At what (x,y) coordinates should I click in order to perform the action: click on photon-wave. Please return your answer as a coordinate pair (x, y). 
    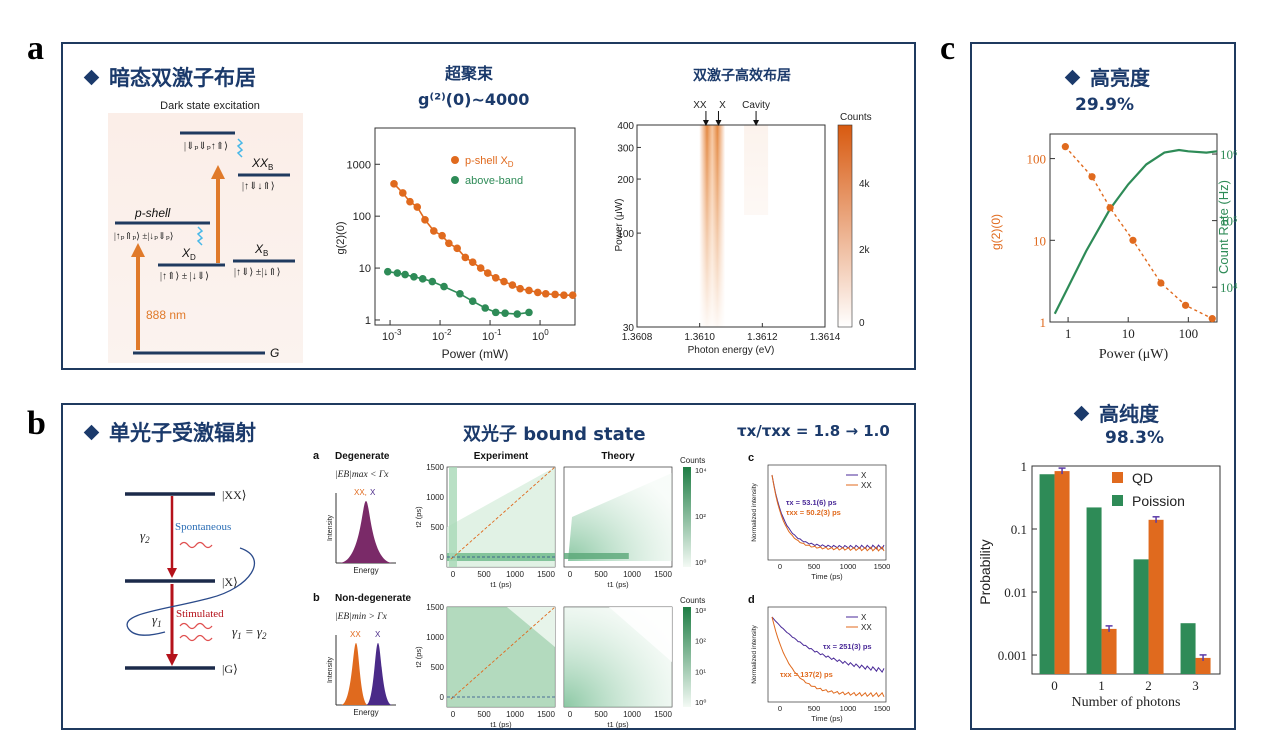
    Looking at the image, I should click on (196, 626).